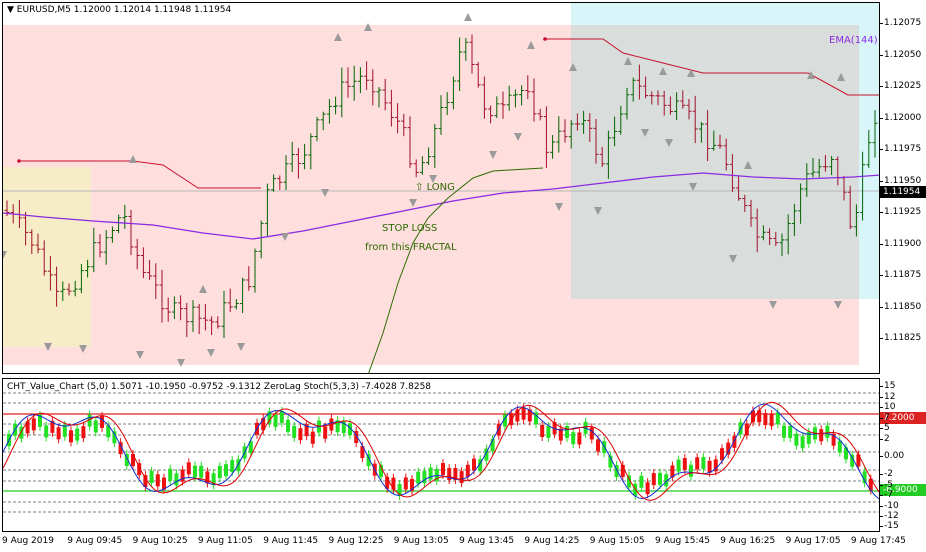  Describe the element at coordinates (19, 161) in the screenshot. I see `stop-start-dot` at that location.